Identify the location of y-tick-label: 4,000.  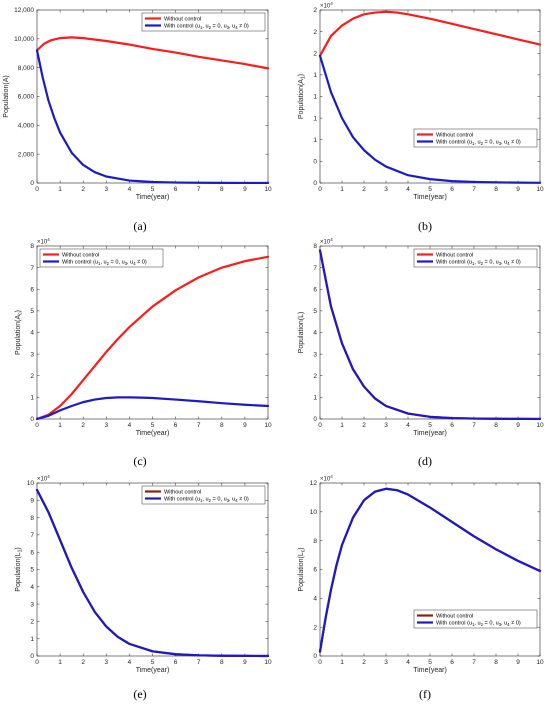
(26, 126).